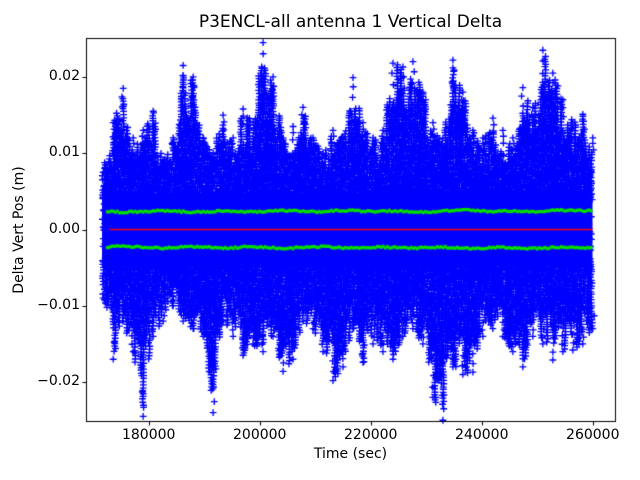  What do you see at coordinates (64, 152) in the screenshot?
I see `y-tick-label: 0.01` at bounding box center [64, 152].